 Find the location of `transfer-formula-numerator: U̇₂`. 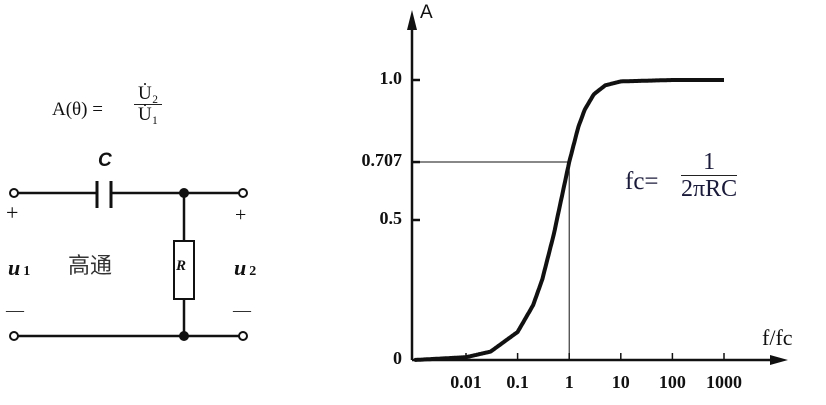

transfer-formula-numerator: U̇₂ is located at coordinates (148, 94).